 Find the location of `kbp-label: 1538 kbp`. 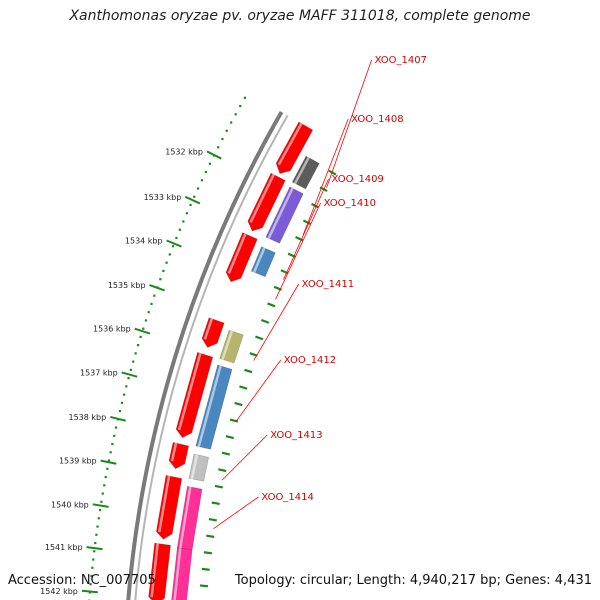

kbp-label: 1538 kbp is located at coordinates (87, 417).